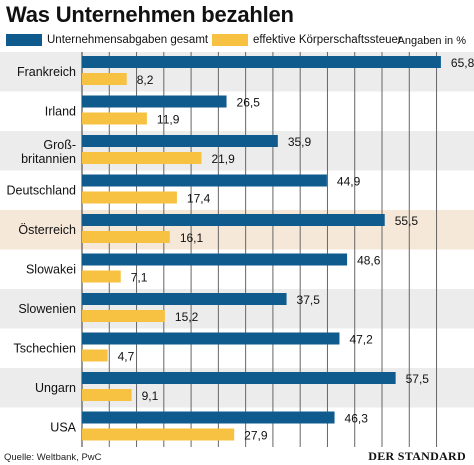 This screenshot has height=465, width=474. I want to click on data-label-gesamt: 37,5, so click(309, 300).